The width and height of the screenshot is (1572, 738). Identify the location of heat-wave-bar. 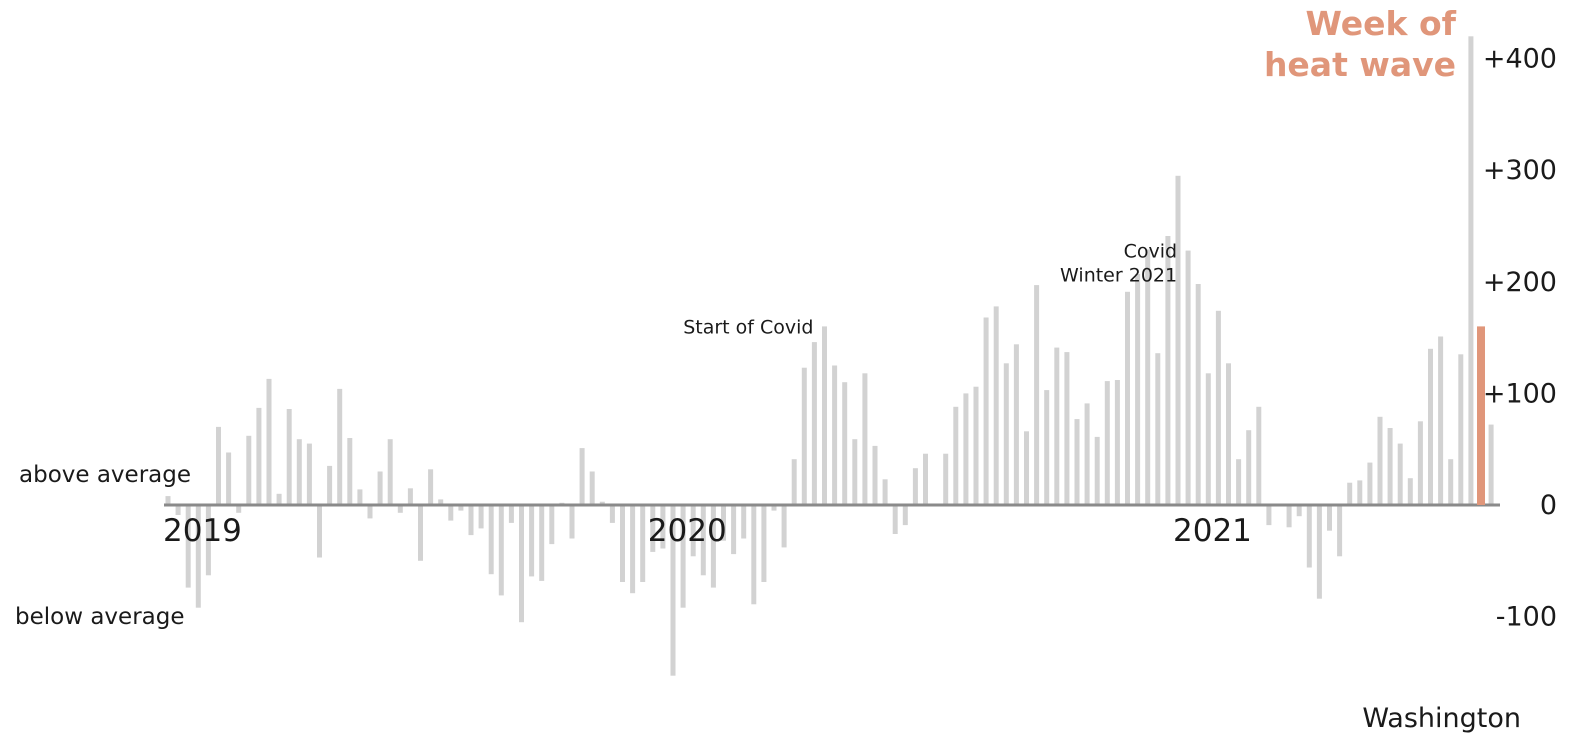
(1481, 415).